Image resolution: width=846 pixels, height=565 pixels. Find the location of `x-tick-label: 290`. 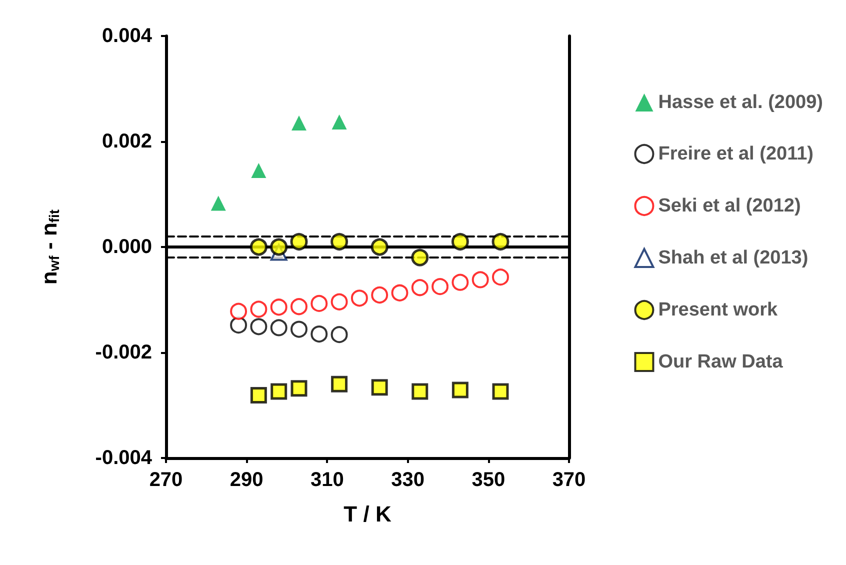

x-tick-label: 290 is located at coordinates (247, 480).